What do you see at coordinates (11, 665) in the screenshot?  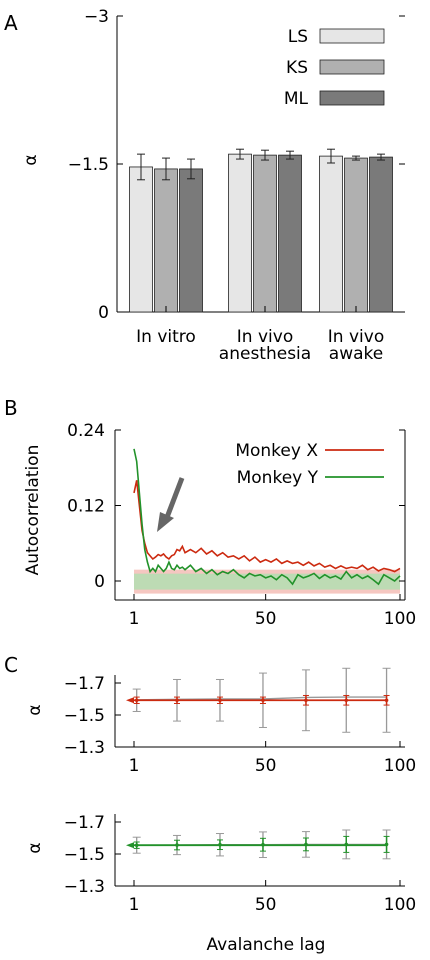 I see `panel-letter-c: C` at bounding box center [11, 665].